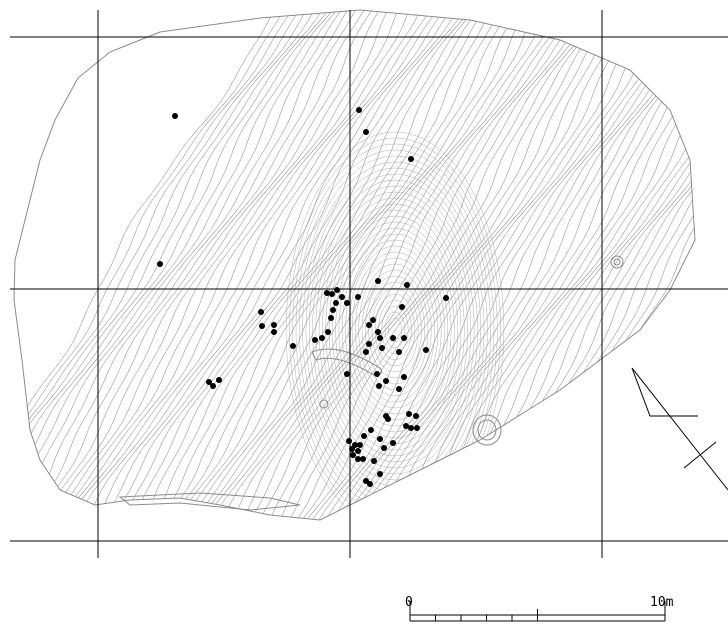 The height and width of the screenshot is (625, 728). Describe the element at coordinates (679, 429) in the screenshot. I see `north-arrow-icon` at that location.